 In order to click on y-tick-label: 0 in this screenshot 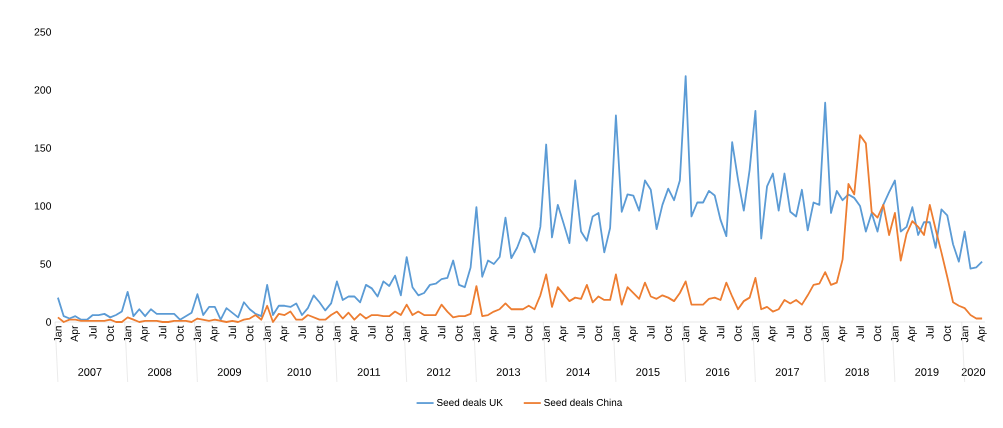, I will do `click(49, 322)`.